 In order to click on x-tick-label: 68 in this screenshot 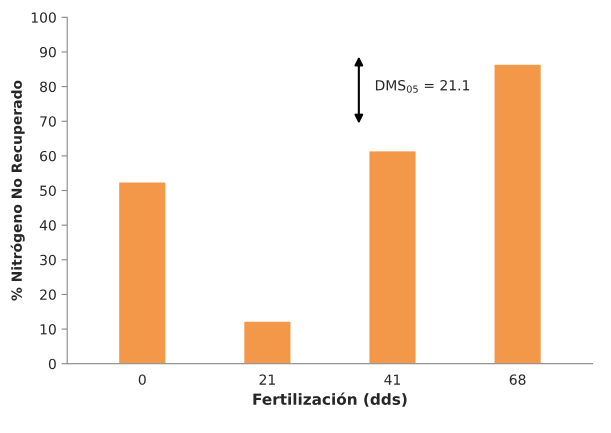, I will do `click(518, 379)`.